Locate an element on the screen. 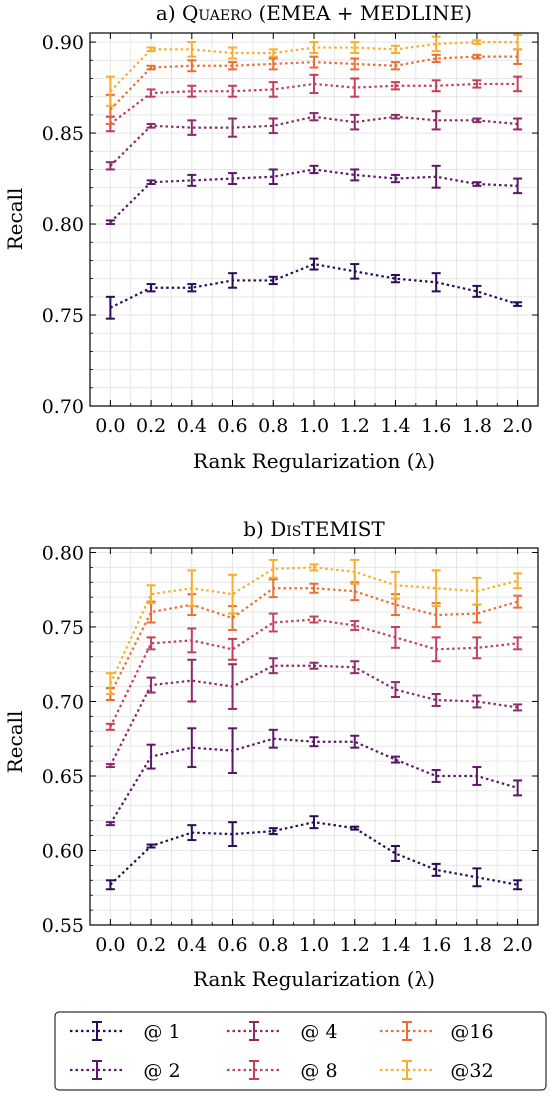 Image resolution: width=550 pixels, height=1096 pixels. legend-entry: @16 is located at coordinates (437, 1032).